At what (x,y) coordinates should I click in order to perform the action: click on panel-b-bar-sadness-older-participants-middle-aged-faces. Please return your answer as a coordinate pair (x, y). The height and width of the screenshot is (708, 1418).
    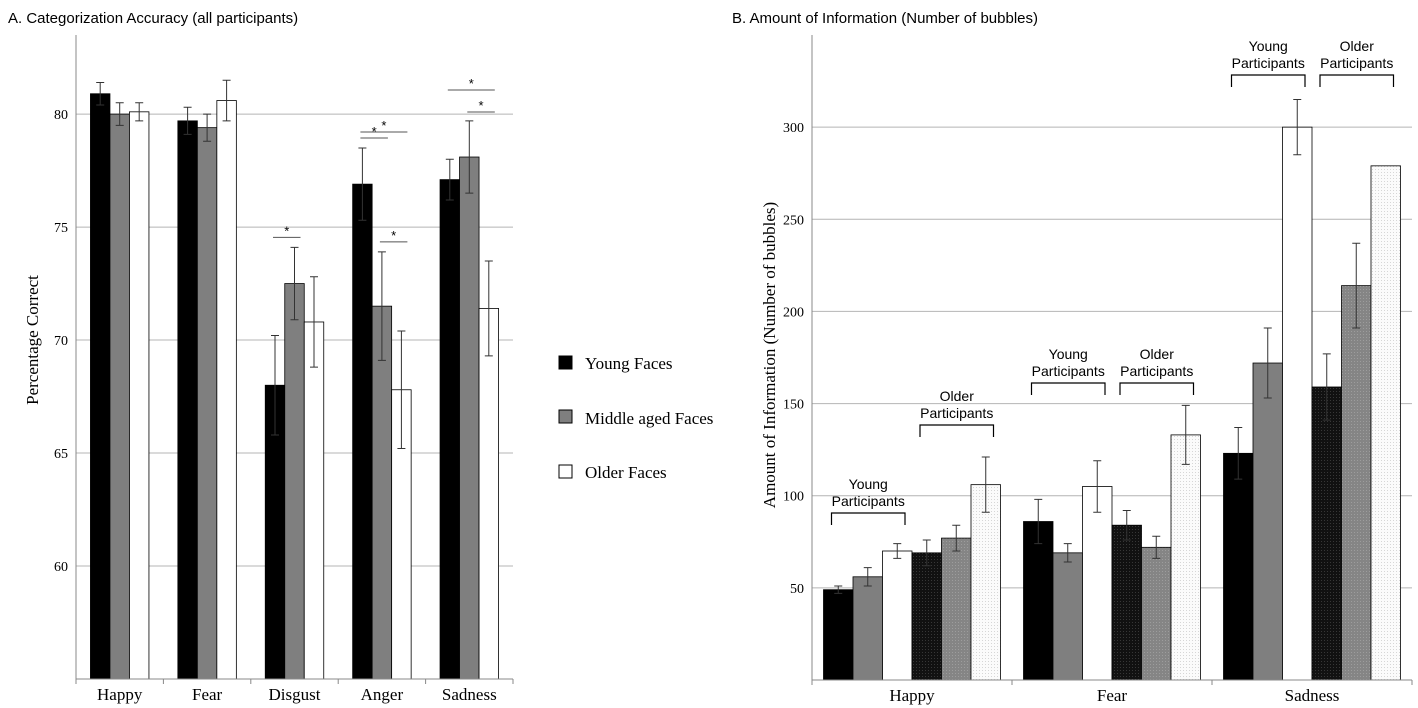
    Looking at the image, I should click on (1356, 483).